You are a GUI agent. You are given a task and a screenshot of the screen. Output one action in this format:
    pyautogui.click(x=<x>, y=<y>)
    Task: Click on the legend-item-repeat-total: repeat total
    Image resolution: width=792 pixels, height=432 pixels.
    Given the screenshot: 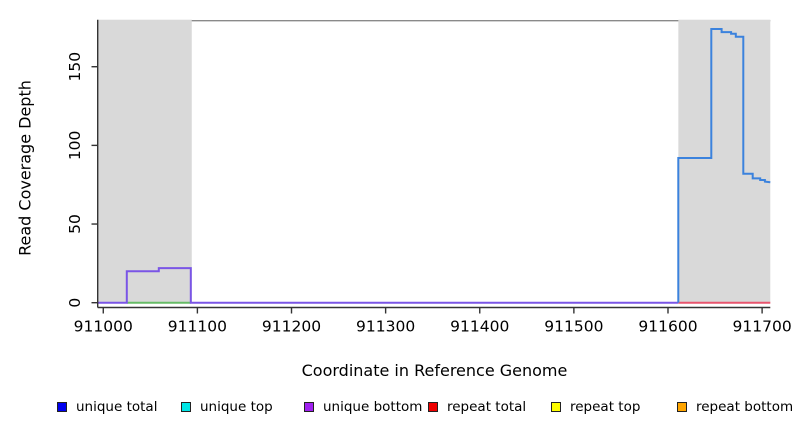 What is the action you would take?
    pyautogui.click(x=477, y=407)
    